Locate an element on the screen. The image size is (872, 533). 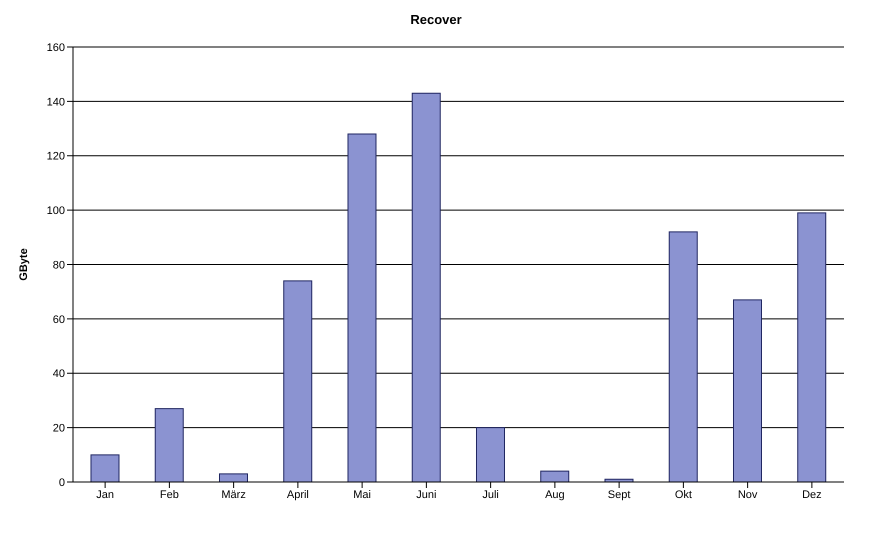
y-tick-label: 60 is located at coordinates (58, 320).